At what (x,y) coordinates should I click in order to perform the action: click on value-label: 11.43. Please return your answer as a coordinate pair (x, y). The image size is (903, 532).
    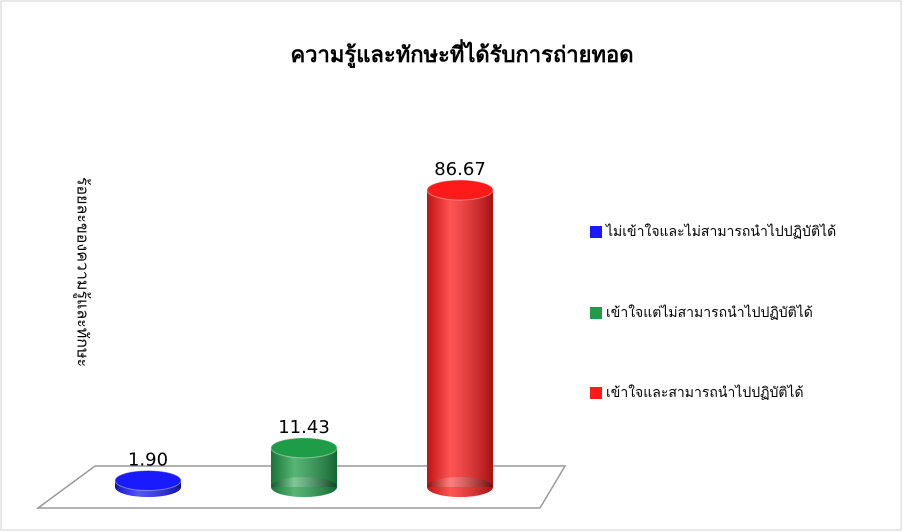
    Looking at the image, I should click on (304, 427).